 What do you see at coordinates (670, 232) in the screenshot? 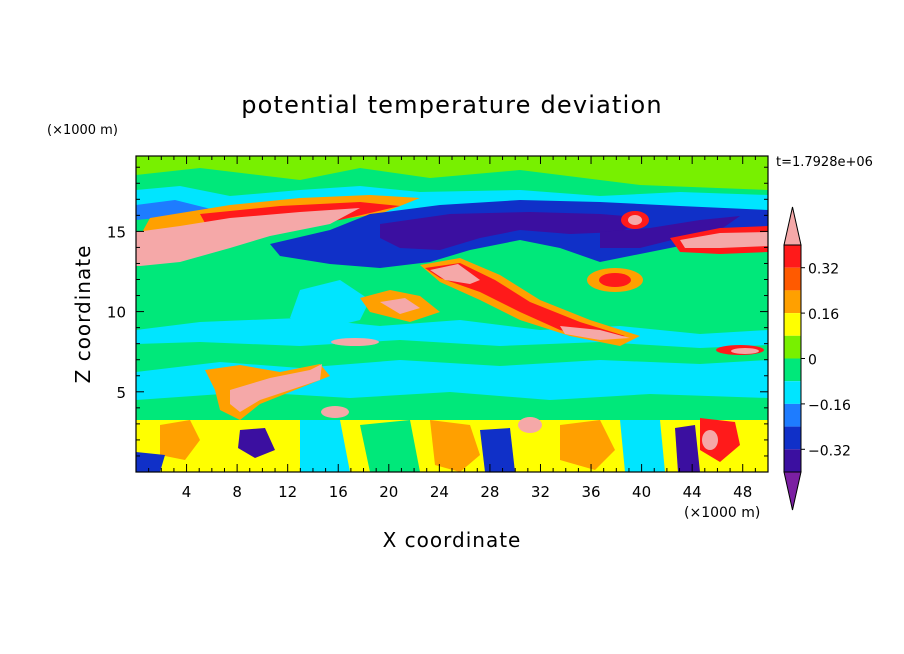
I see `contour-cold-purple-east` at bounding box center [670, 232].